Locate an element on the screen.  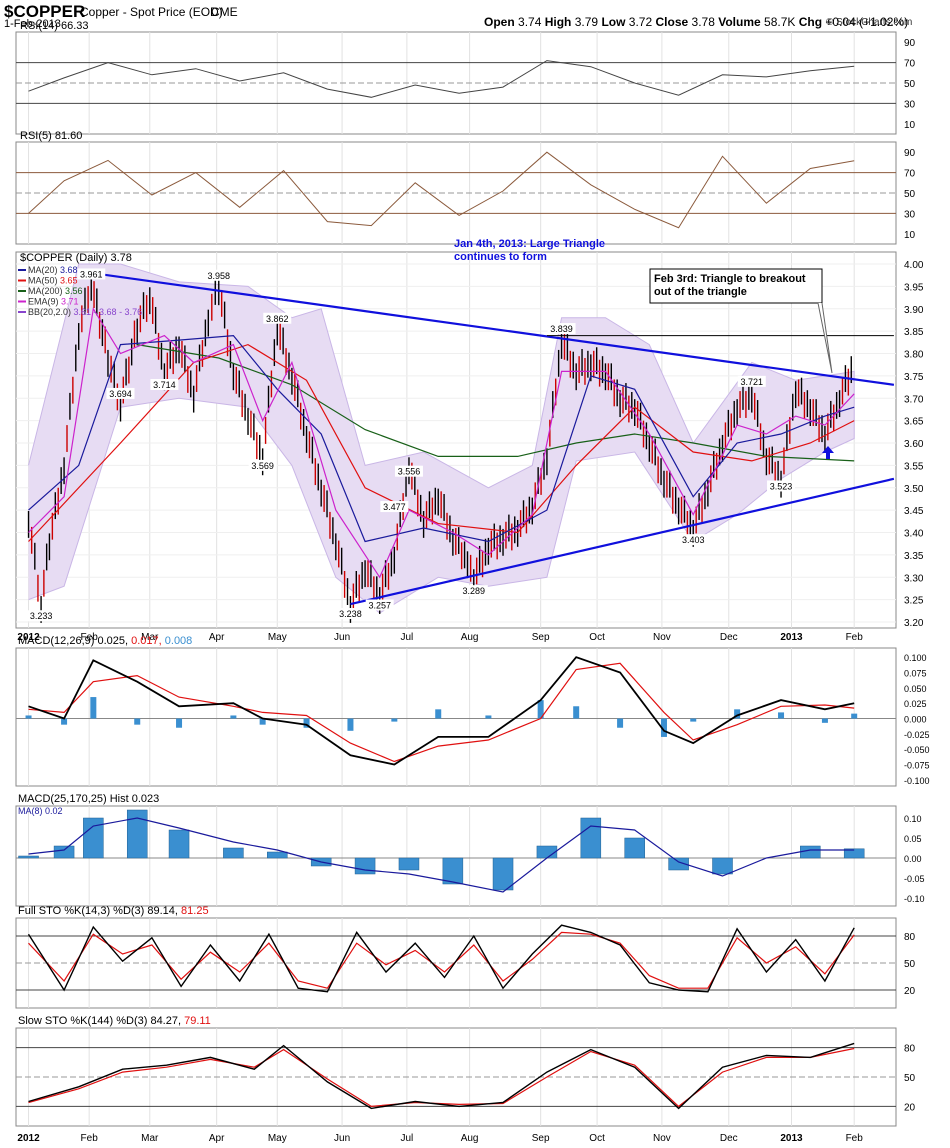
price-legend-item: MA(20) 3.68 is located at coordinates (53, 270).